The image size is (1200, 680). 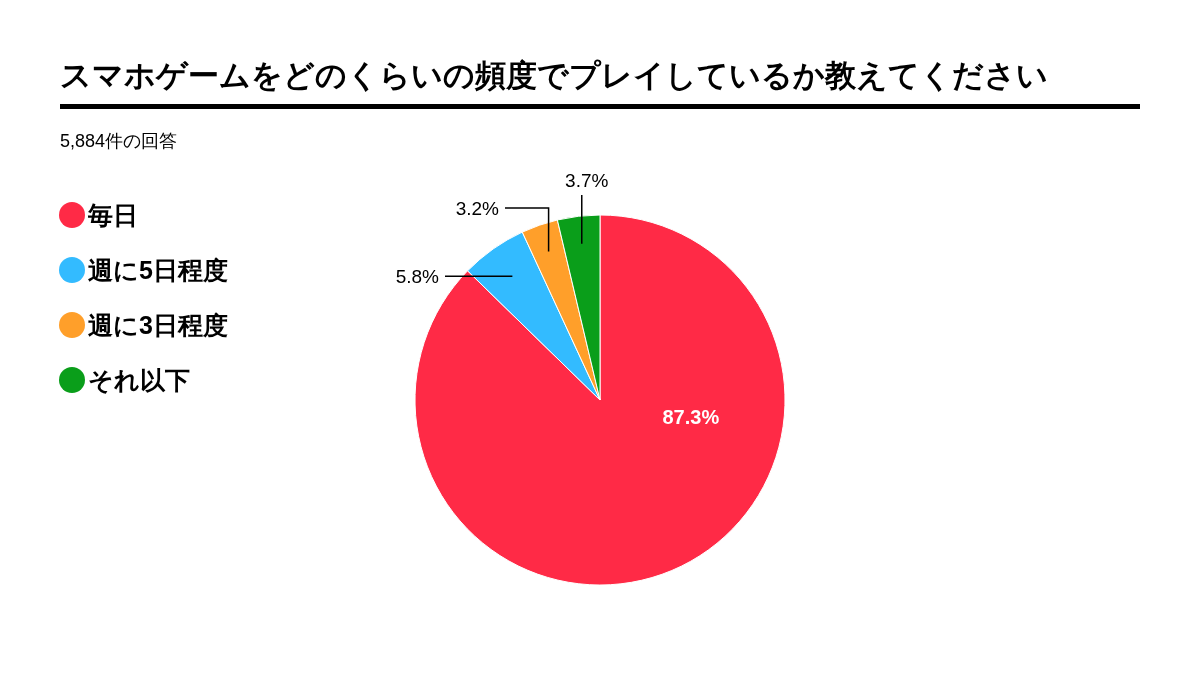 What do you see at coordinates (417, 277) in the screenshot?
I see `data-label: 5.8%` at bounding box center [417, 277].